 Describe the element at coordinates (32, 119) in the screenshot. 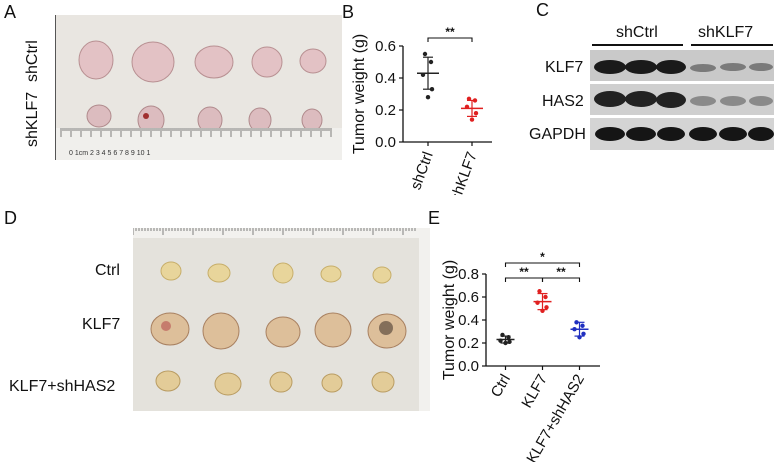

I see `panel-a-row-label-shklf7: shKLF7` at that location.